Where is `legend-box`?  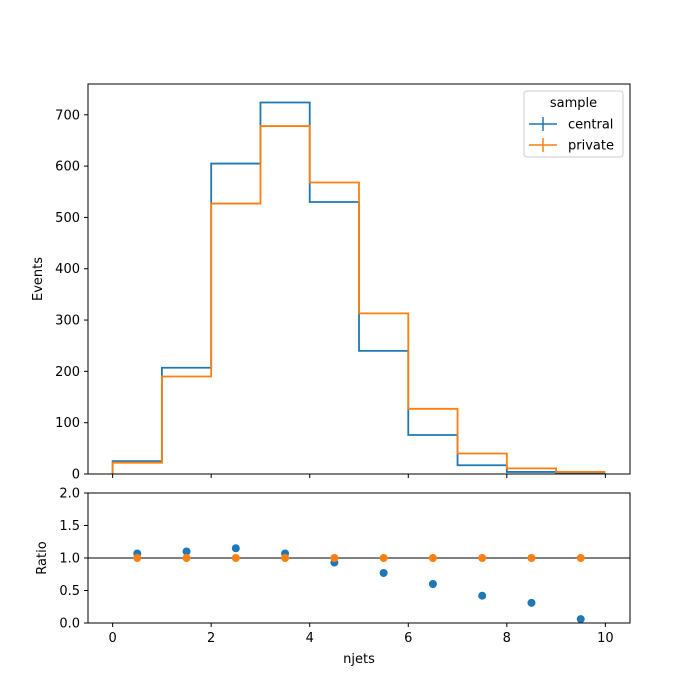 legend-box is located at coordinates (573, 124).